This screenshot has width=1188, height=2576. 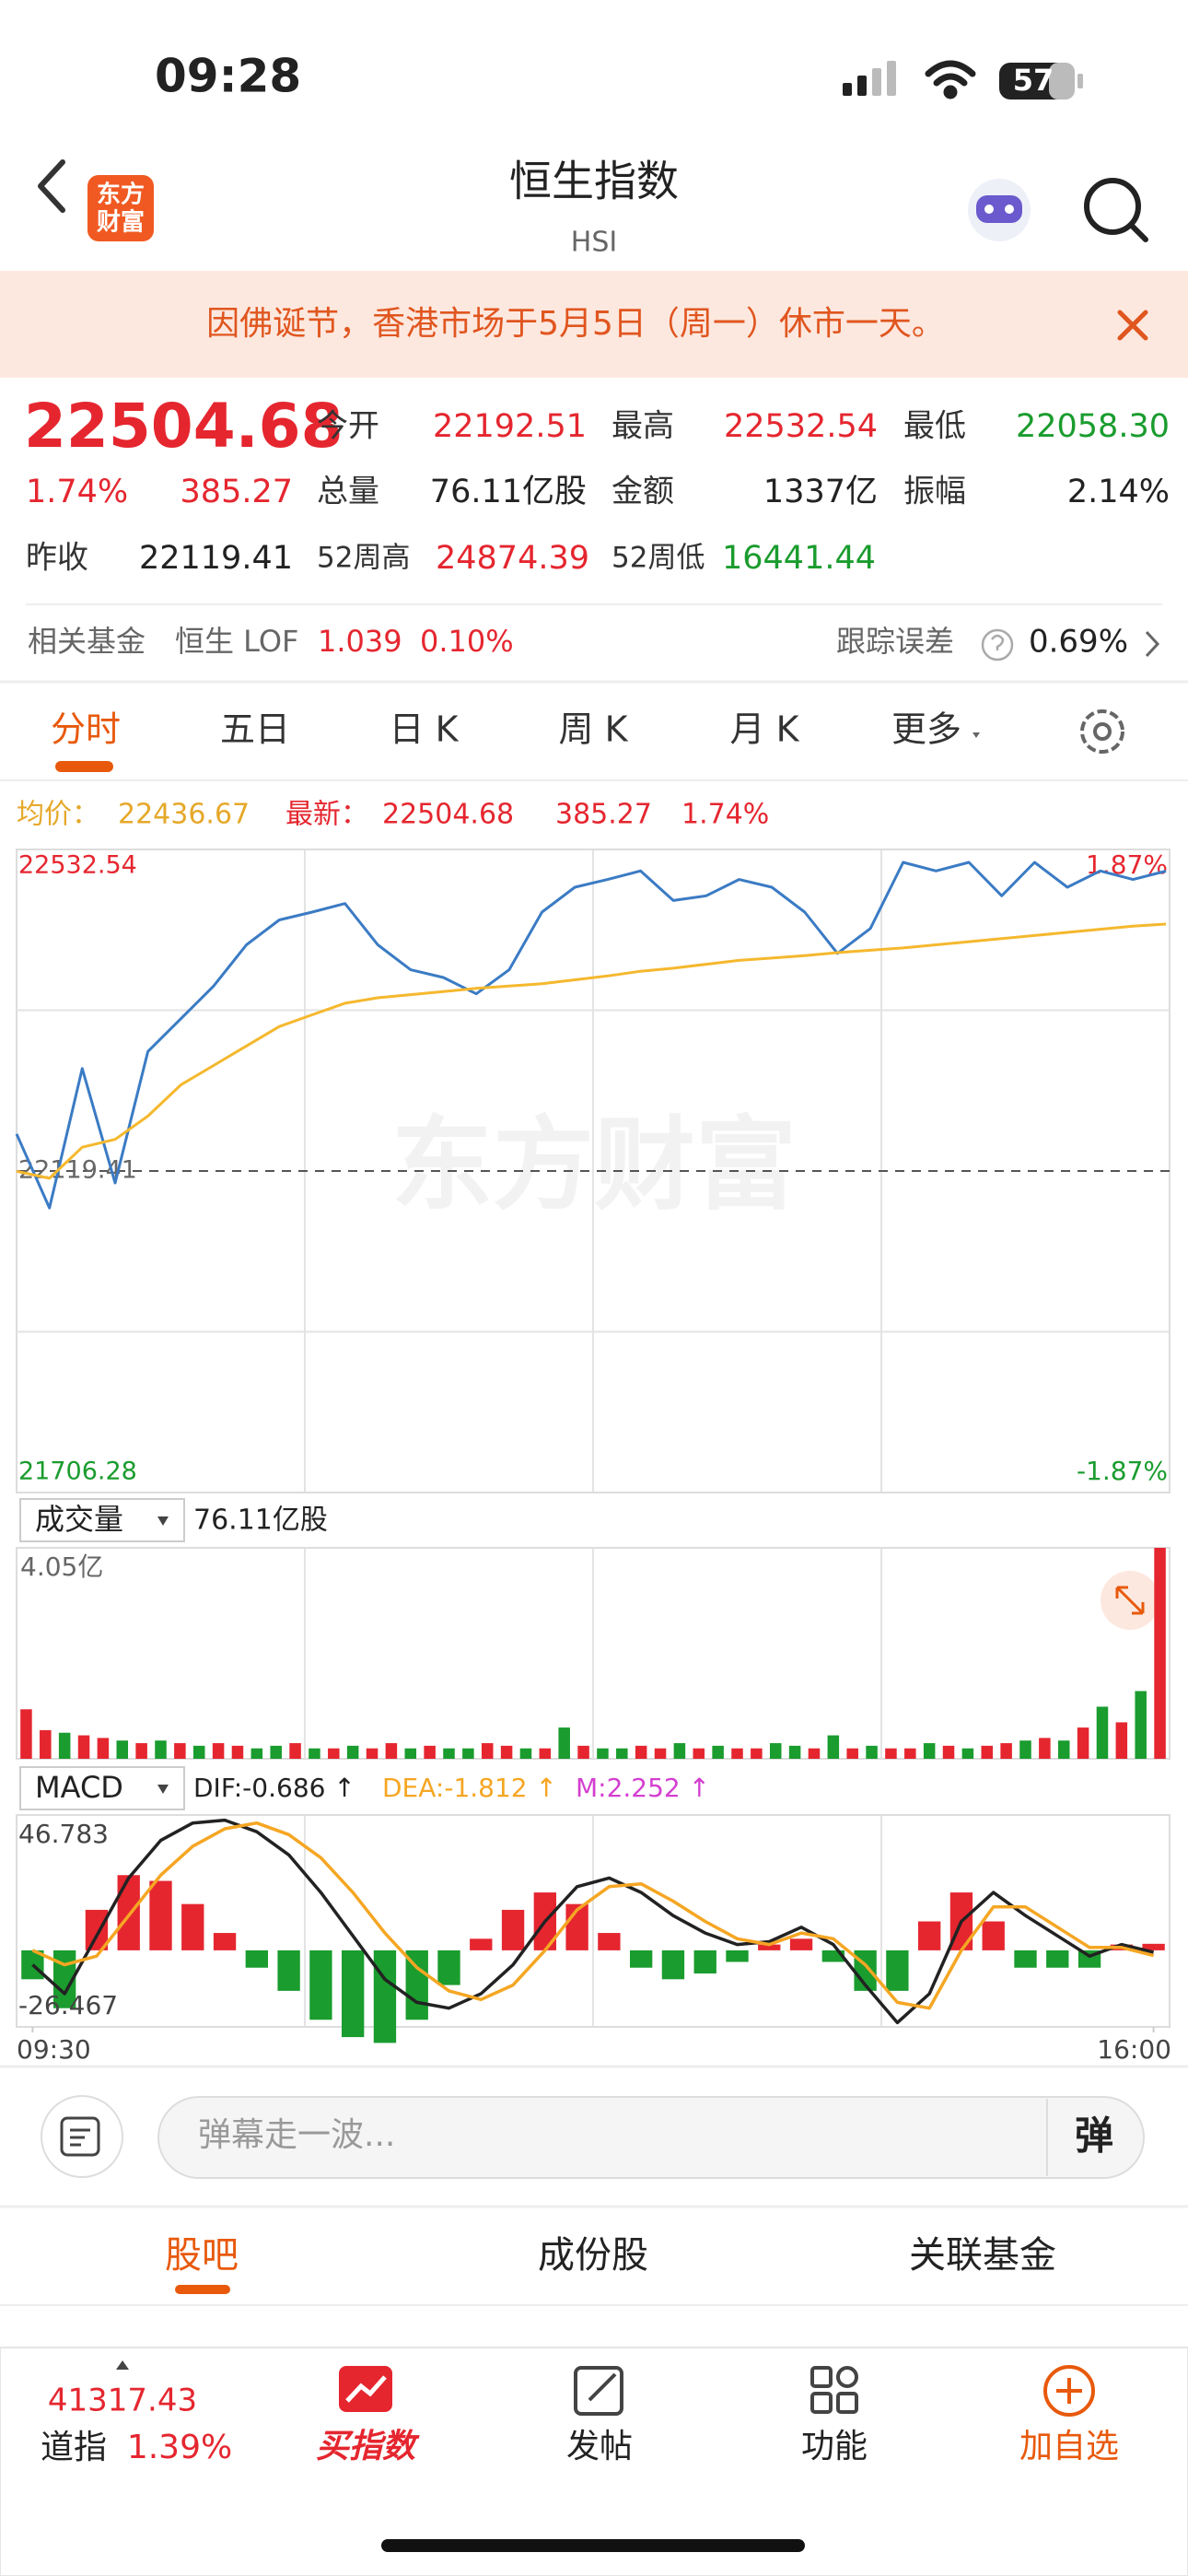 What do you see at coordinates (934, 427) in the screenshot?
I see `field-label: 最低` at bounding box center [934, 427].